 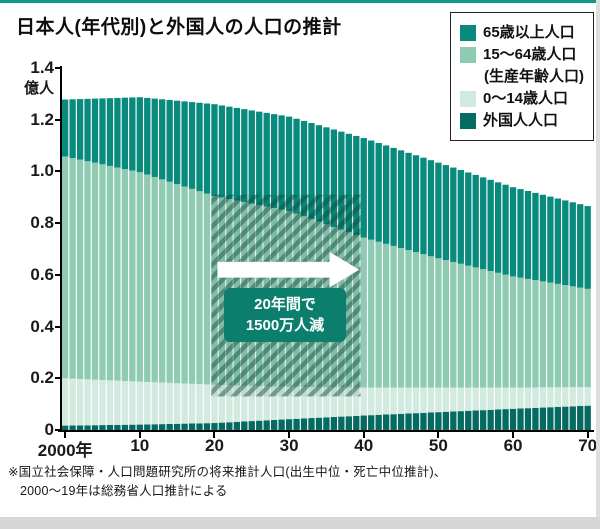 I want to click on legend-label: 15〜64歳人口, so click(x=530, y=54).